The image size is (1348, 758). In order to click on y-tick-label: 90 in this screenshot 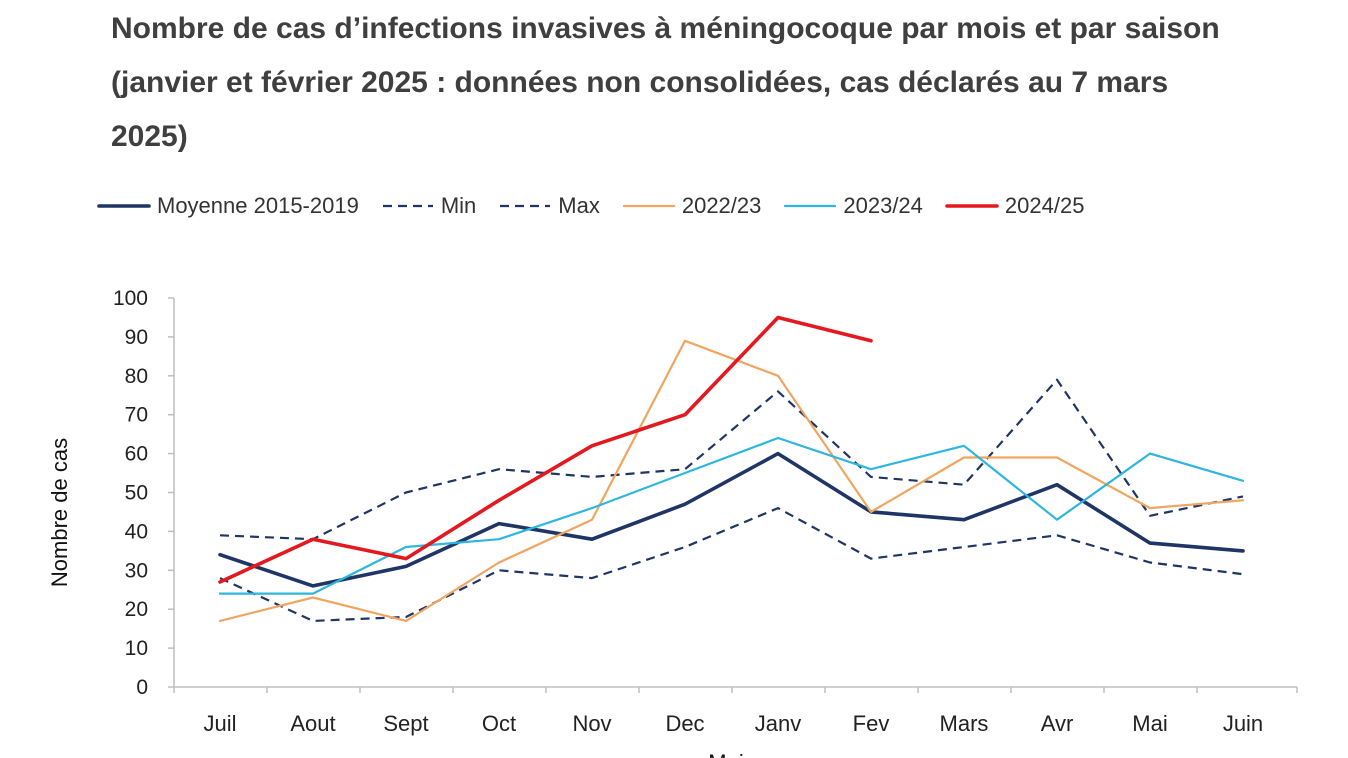, I will do `click(136, 337)`.